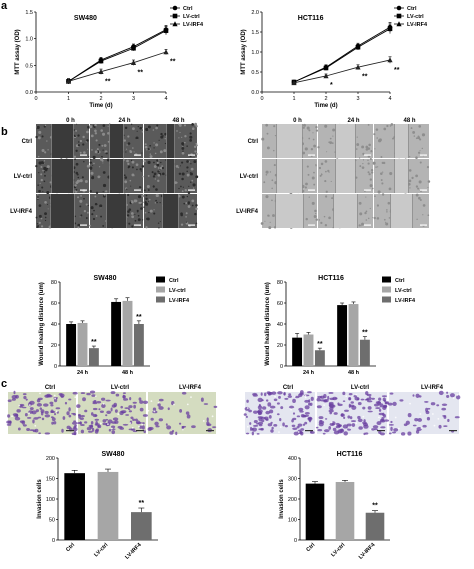 The height and width of the screenshot is (569, 474). Describe the element at coordinates (311, 18) in the screenshot. I see `chart-title: HCT116` at that location.